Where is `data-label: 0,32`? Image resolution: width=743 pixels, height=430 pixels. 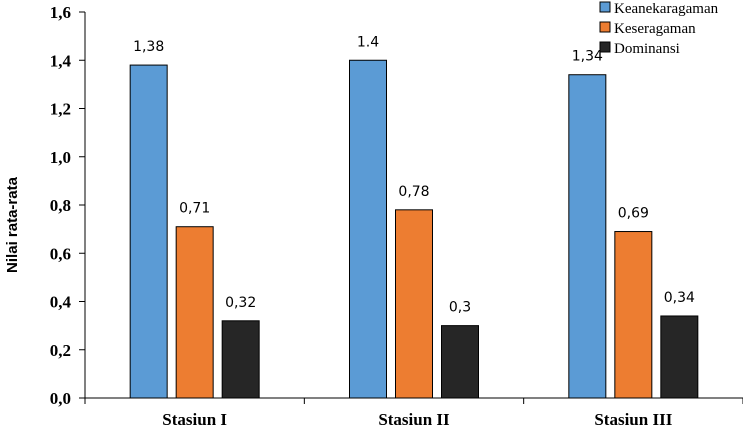
data-label: 0,32 is located at coordinates (240, 303).